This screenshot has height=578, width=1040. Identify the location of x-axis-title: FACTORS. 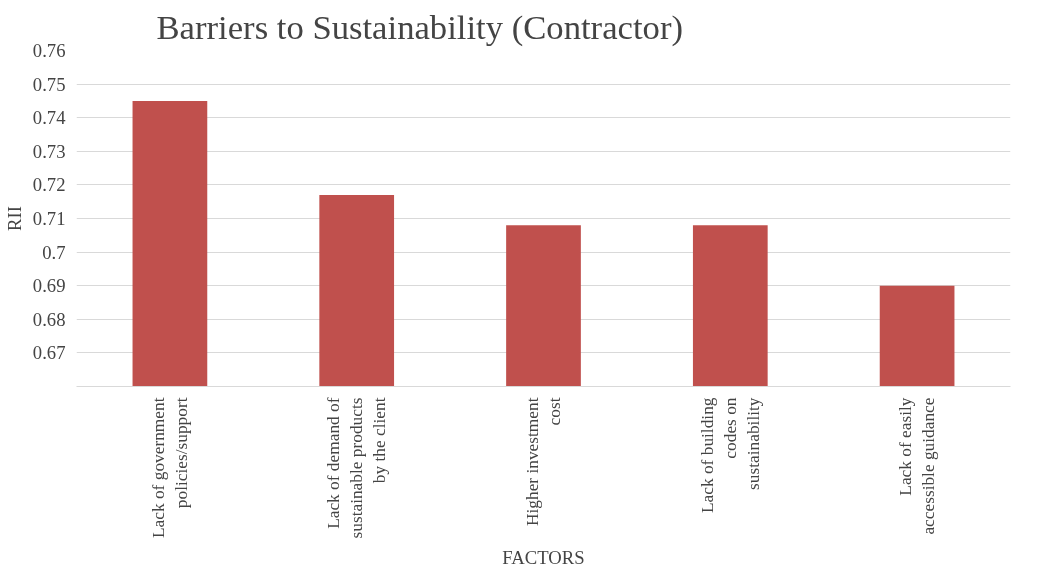
(543, 557).